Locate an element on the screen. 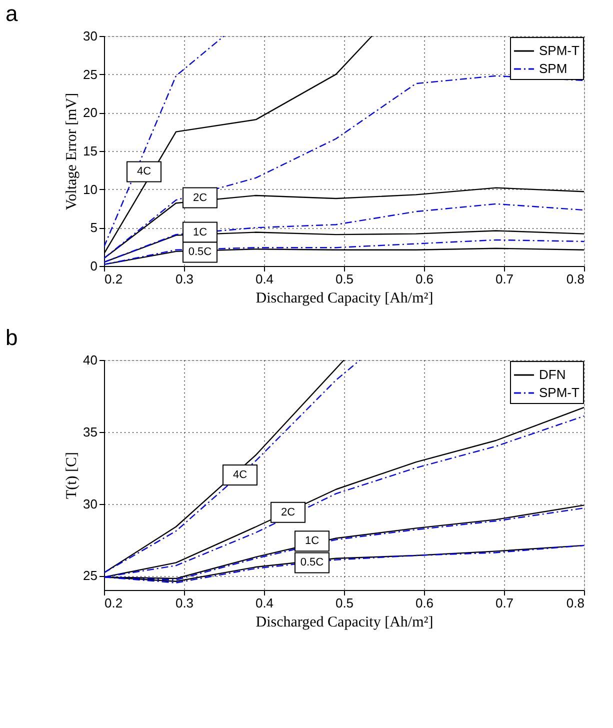 This screenshot has height=728, width=613. y-tick-label: 15 is located at coordinates (90, 151).